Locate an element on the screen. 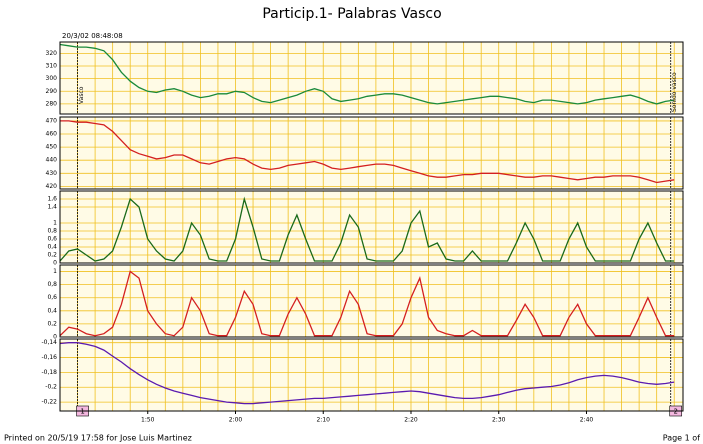 The image size is (703, 444). chart-title: Particip.1- Palabras Vasco is located at coordinates (351, 14).